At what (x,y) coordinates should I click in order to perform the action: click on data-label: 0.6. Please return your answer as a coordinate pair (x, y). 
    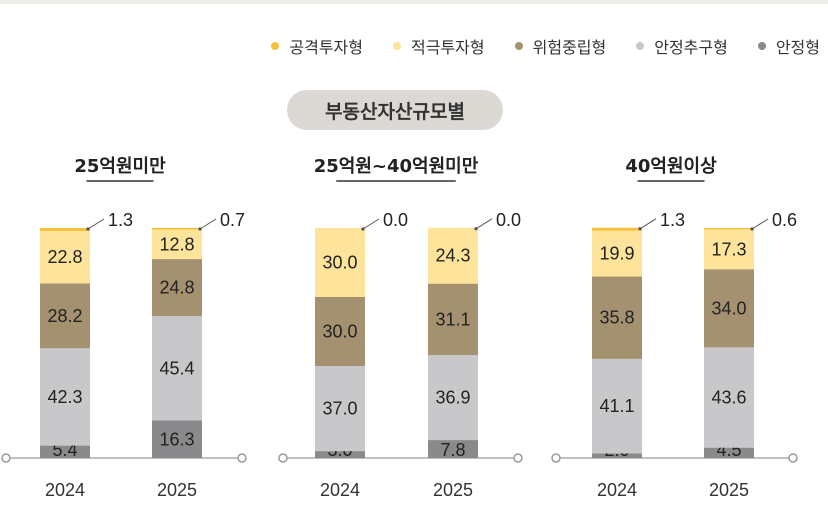
    Looking at the image, I should click on (784, 220).